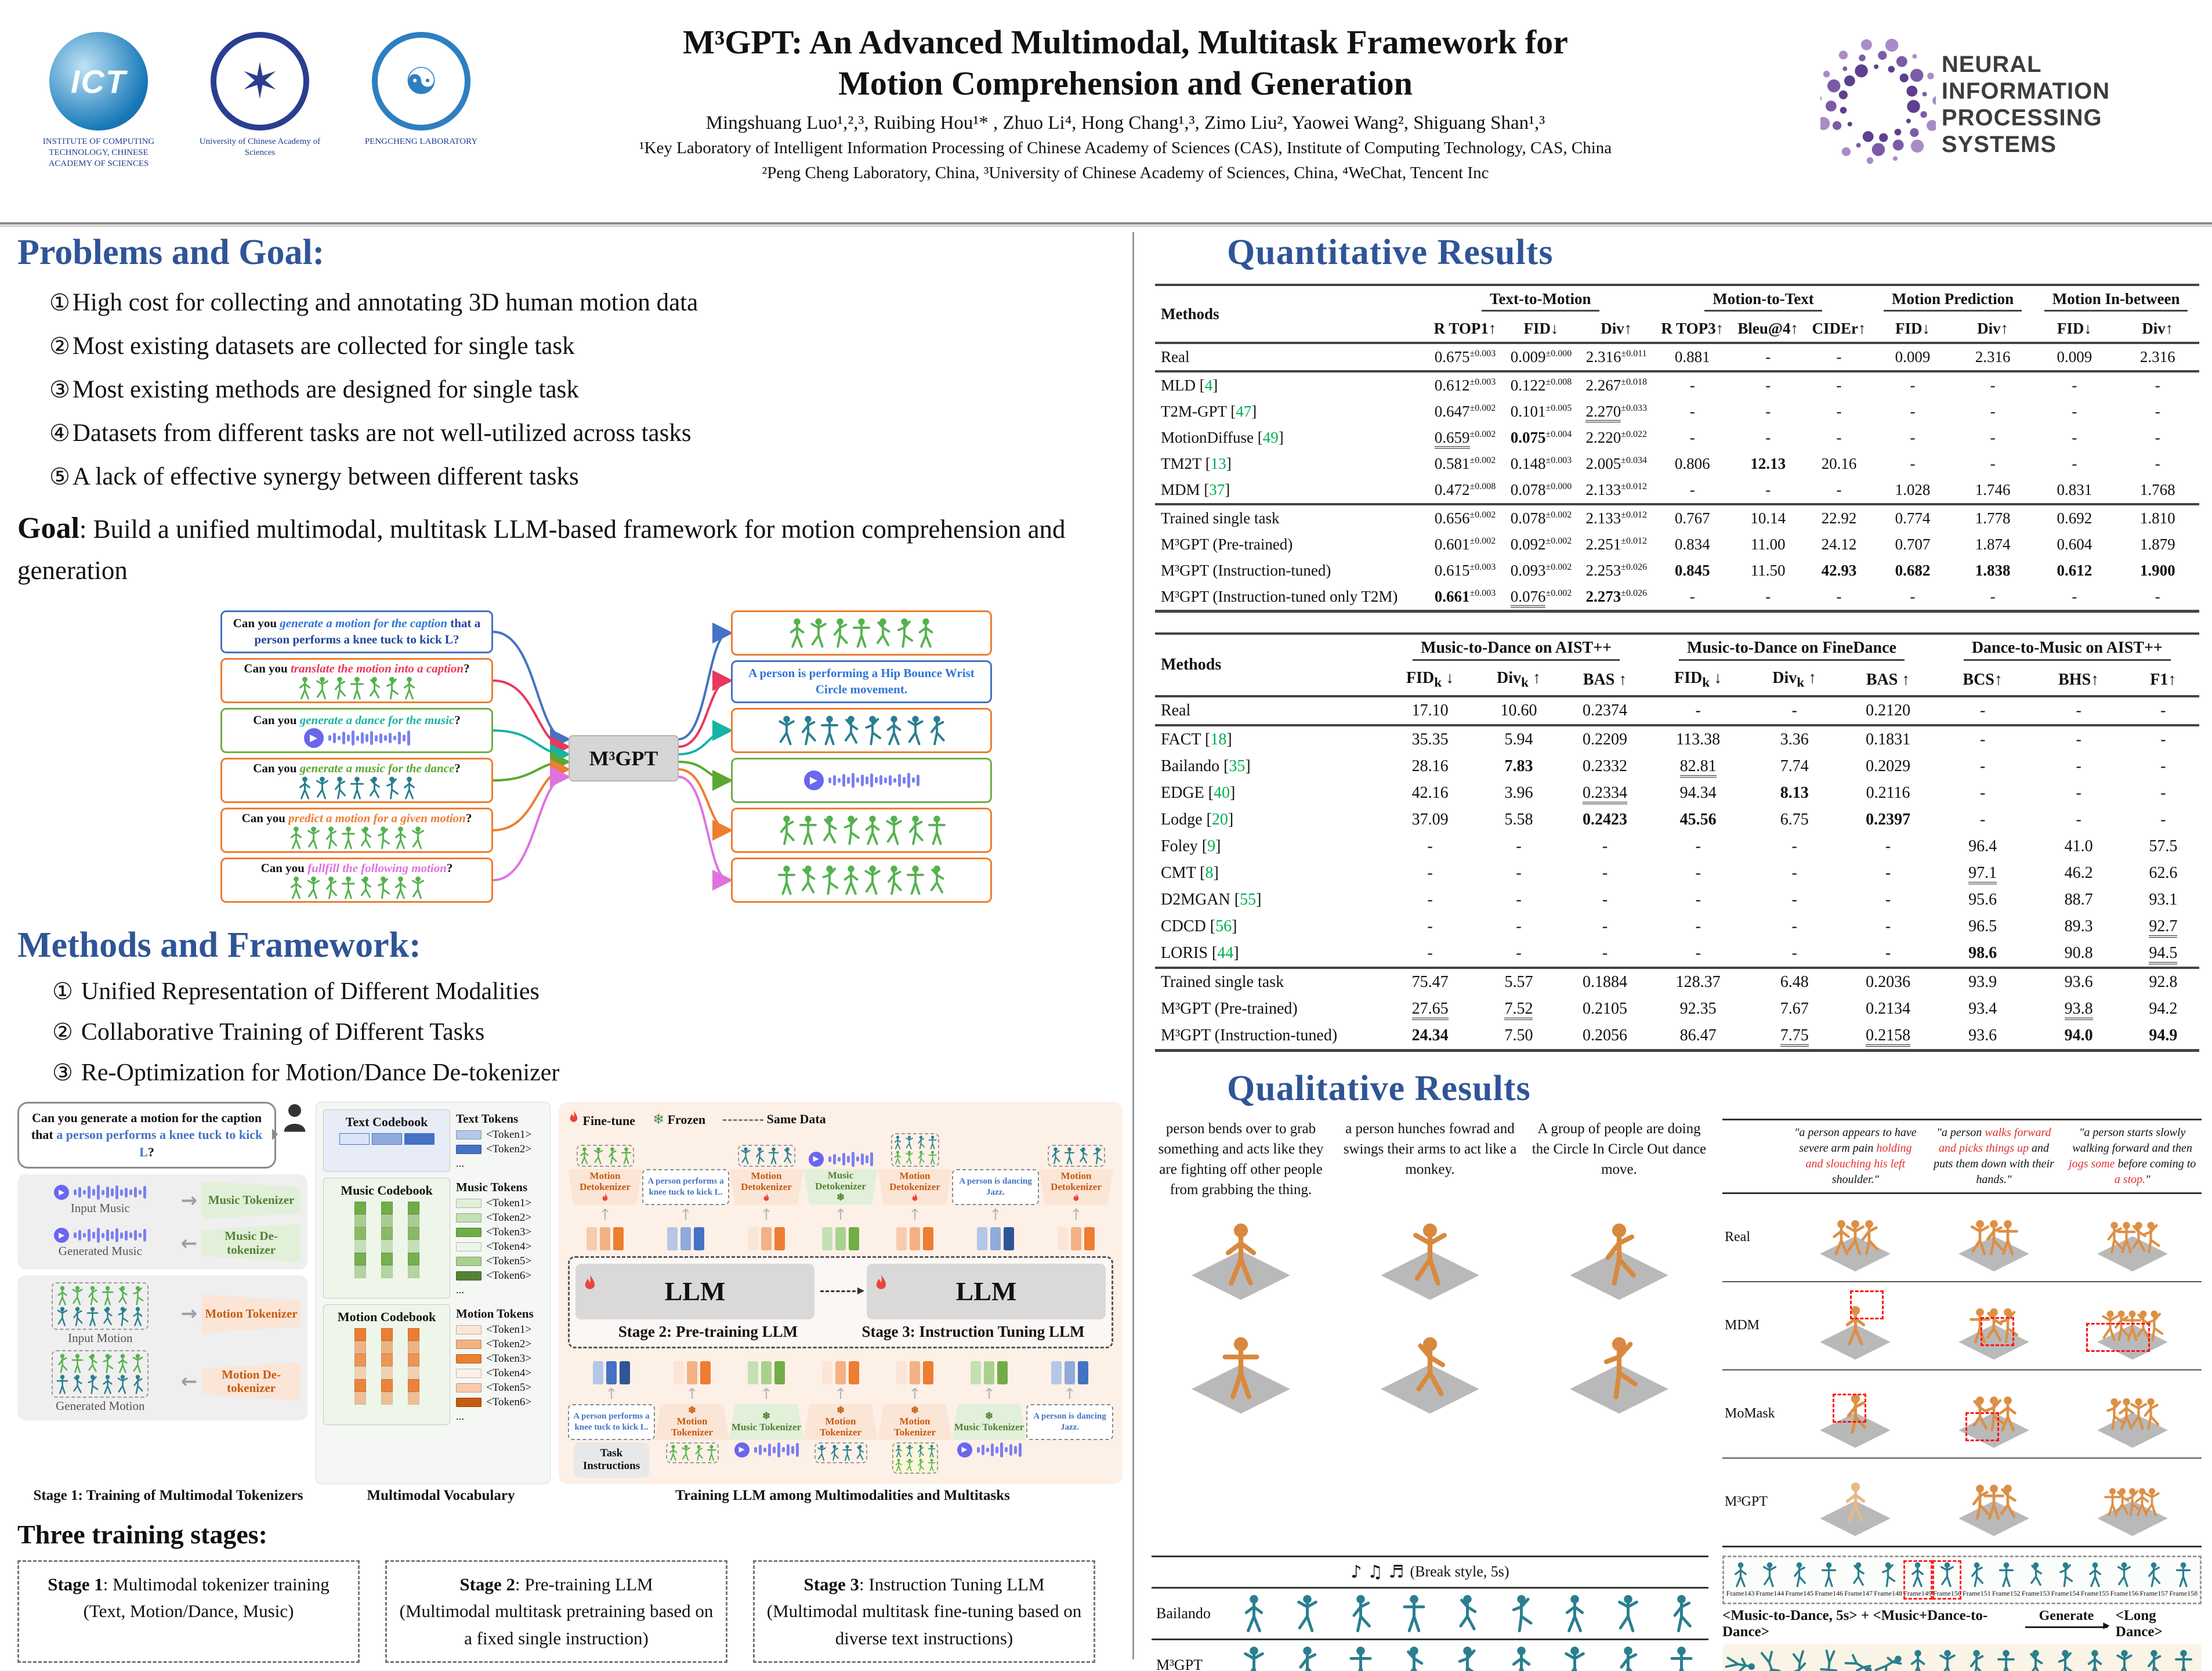  What do you see at coordinates (1465, 570) in the screenshot?
I see `table-cell: 0.615±0.003` at bounding box center [1465, 570].